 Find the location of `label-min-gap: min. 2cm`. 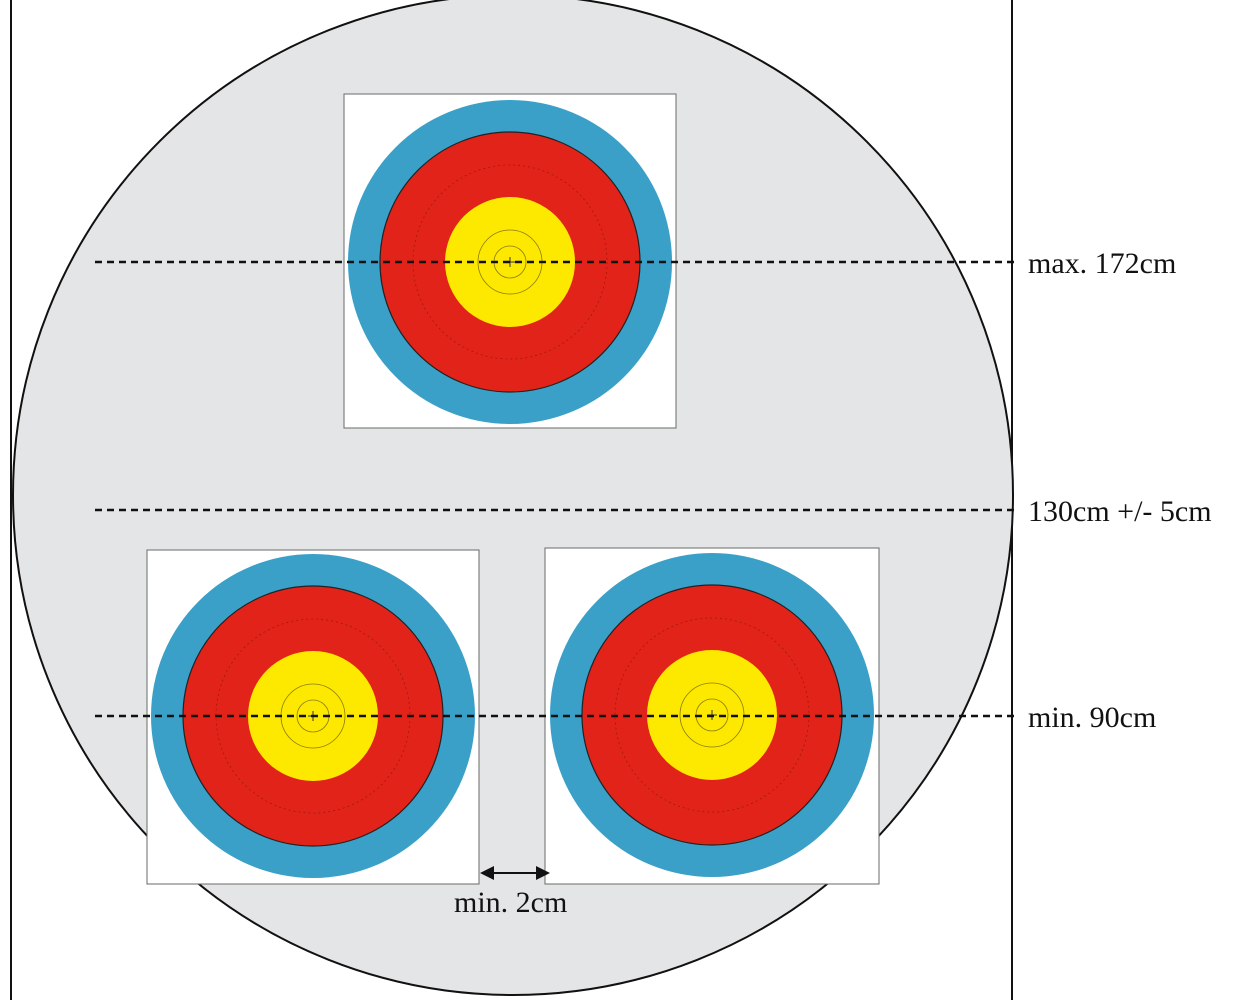

label-min-gap: min. 2cm is located at coordinates (510, 902).